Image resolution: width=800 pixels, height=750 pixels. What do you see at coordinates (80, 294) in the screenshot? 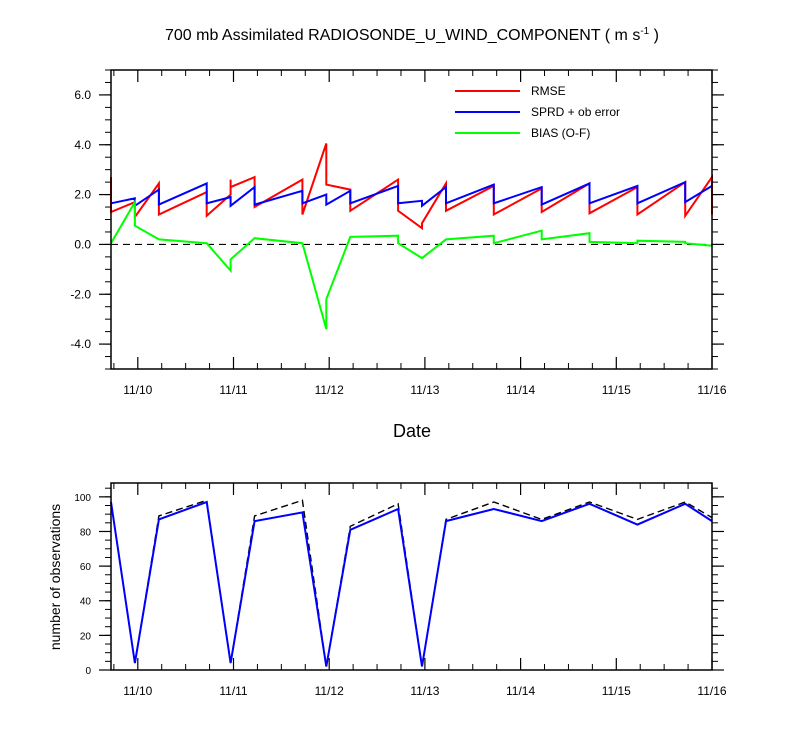
I see `y-tick-label: -2.0` at bounding box center [80, 294].